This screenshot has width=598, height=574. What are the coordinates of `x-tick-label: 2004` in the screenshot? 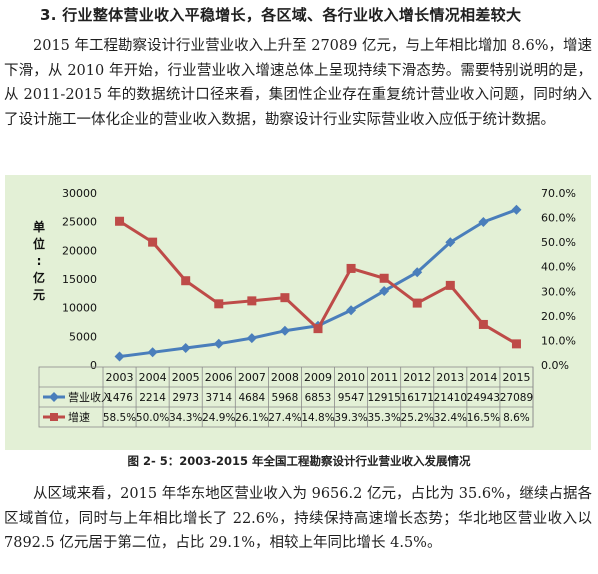 It's located at (153, 377).